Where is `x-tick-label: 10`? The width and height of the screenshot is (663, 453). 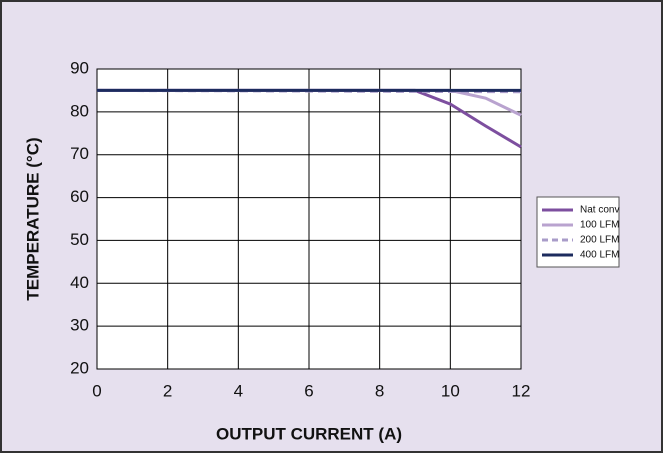 x-tick-label: 10 is located at coordinates (450, 390).